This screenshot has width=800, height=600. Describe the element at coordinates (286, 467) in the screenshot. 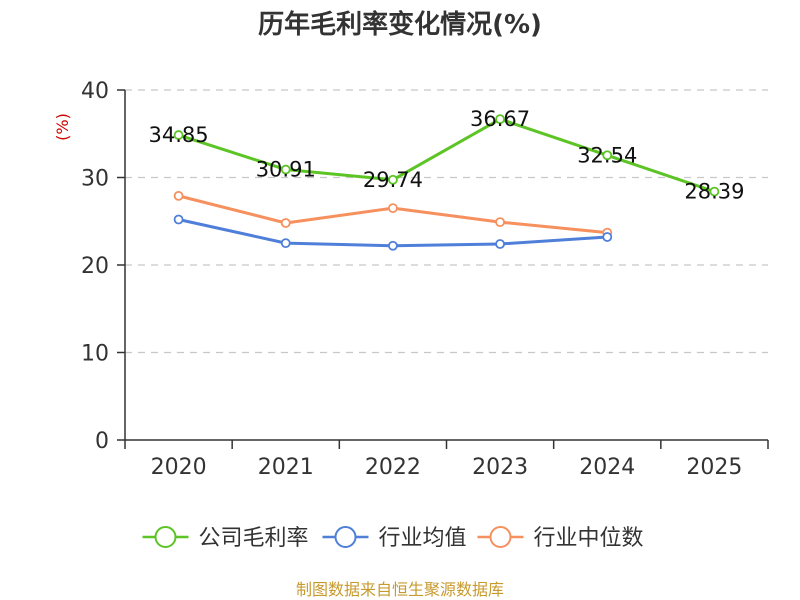

I see `x-tick-label-2021: 2021` at that location.